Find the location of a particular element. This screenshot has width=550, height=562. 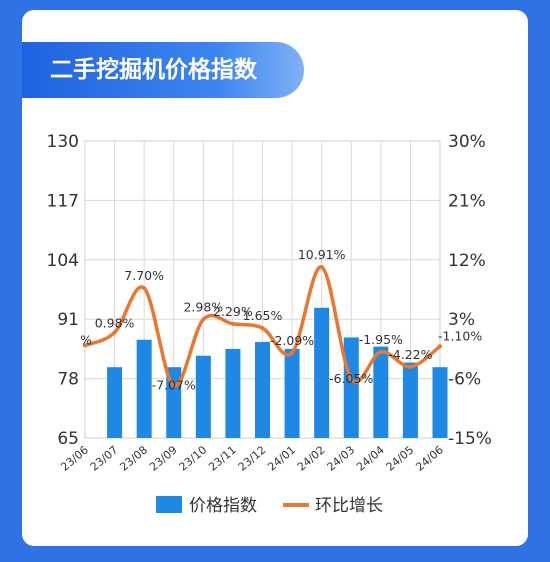

data-label-24-04: -1.95% is located at coordinates (381, 339).